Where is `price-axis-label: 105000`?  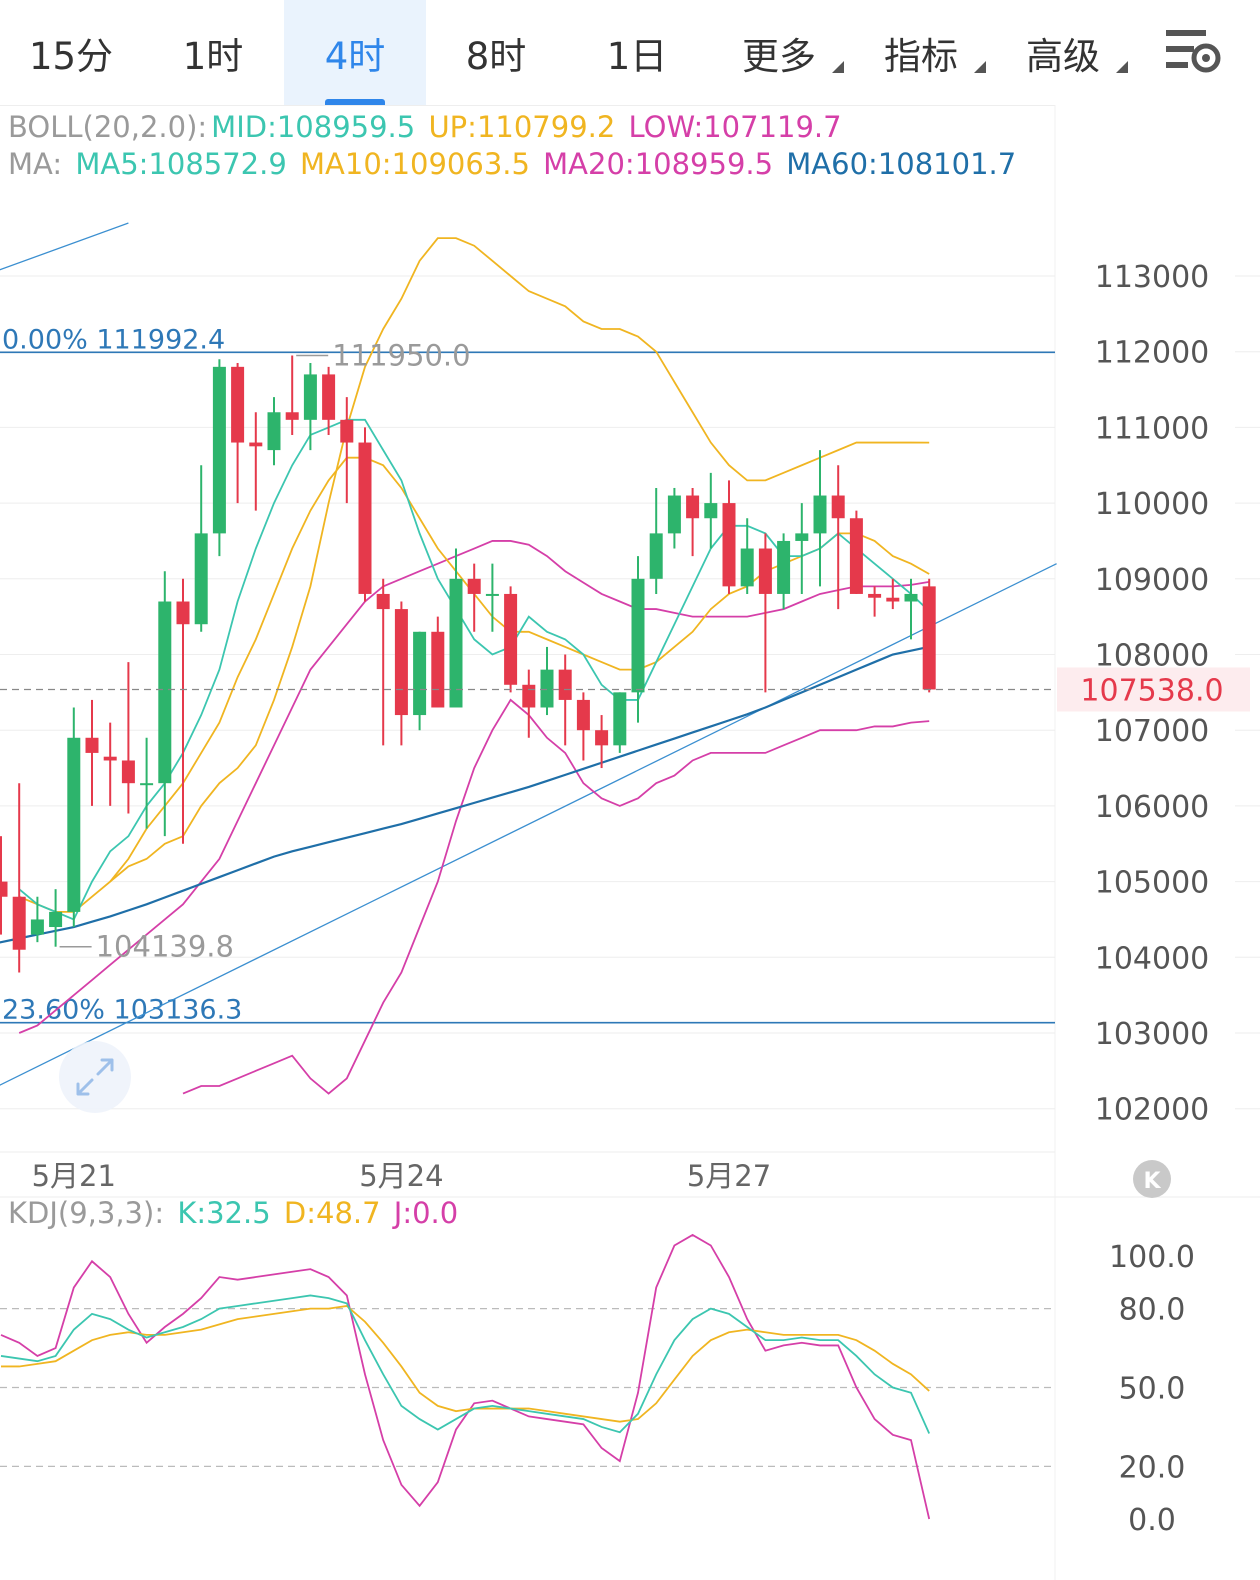 price-axis-label: 105000 is located at coordinates (1152, 883).